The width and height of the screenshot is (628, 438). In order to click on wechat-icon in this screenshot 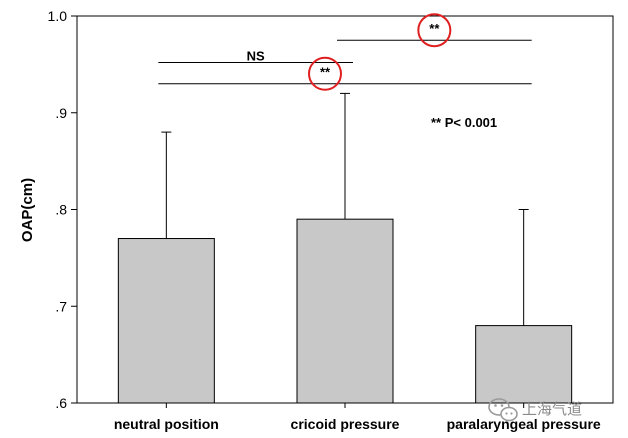, I will do `click(503, 410)`.